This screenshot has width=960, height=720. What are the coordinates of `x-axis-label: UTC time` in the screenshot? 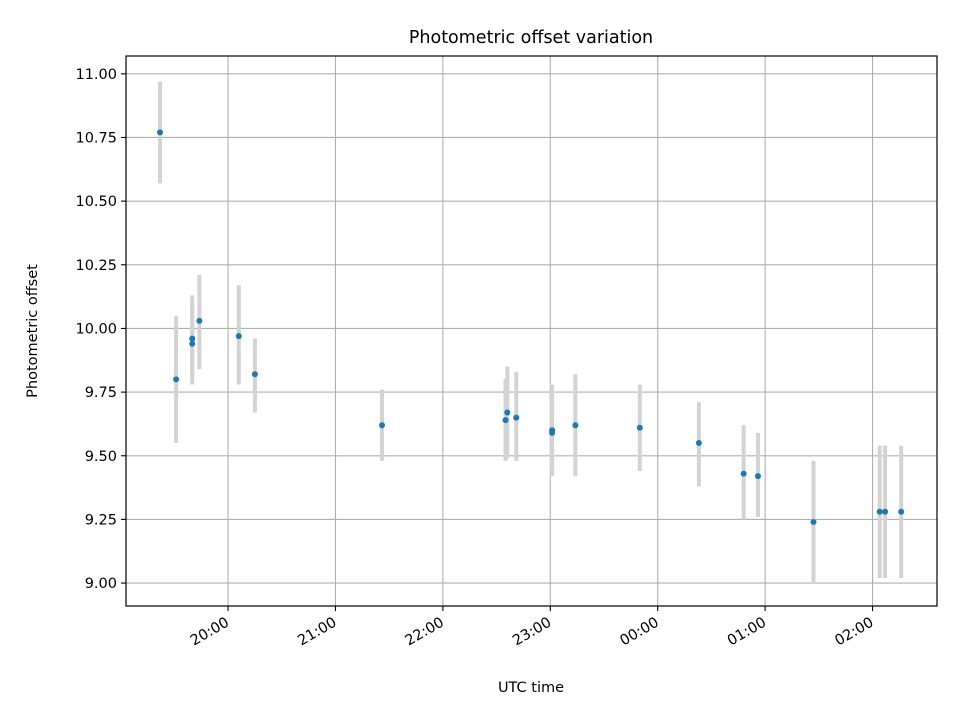 It's located at (531, 688).